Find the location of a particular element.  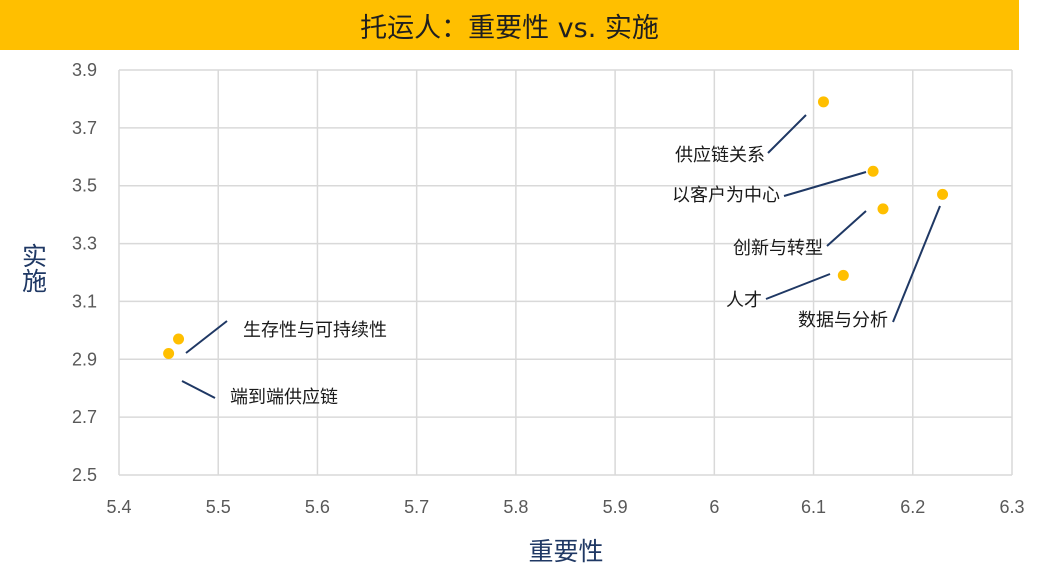

y-tick-label: 2.5 is located at coordinates (84, 475).